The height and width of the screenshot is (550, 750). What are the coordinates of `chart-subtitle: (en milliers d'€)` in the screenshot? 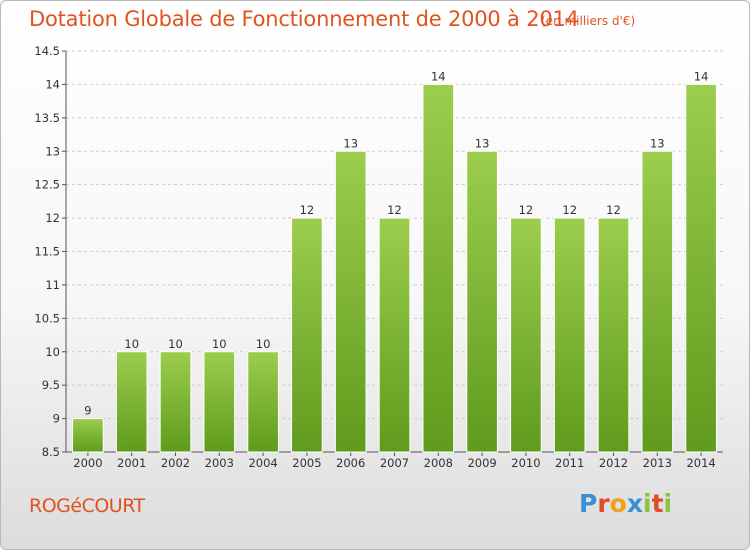 It's located at (588, 21).